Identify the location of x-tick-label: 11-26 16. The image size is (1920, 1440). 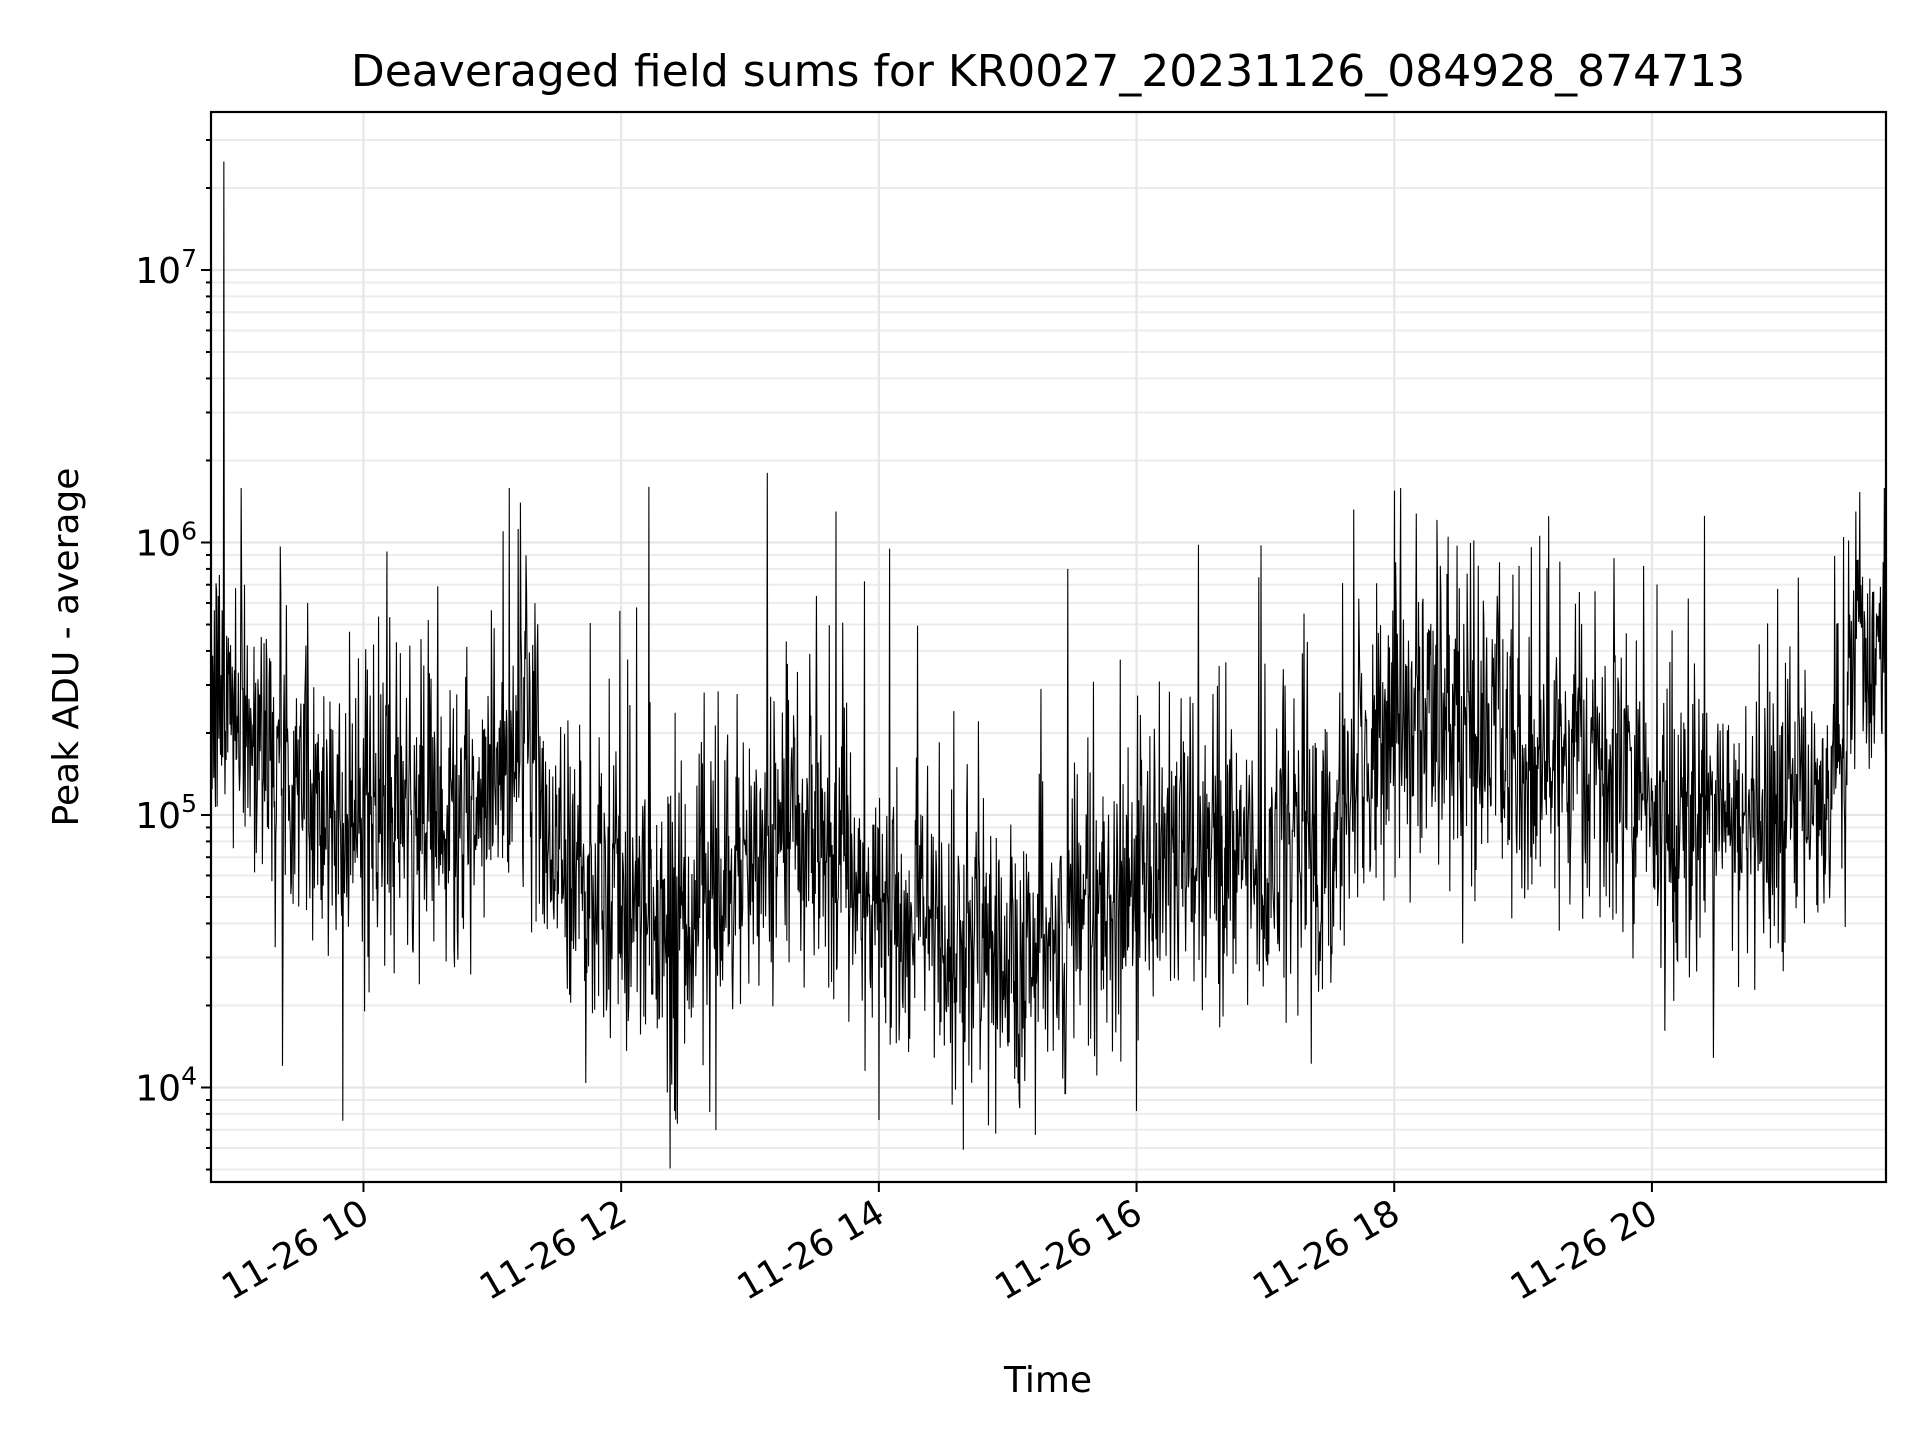
(1068, 1250).